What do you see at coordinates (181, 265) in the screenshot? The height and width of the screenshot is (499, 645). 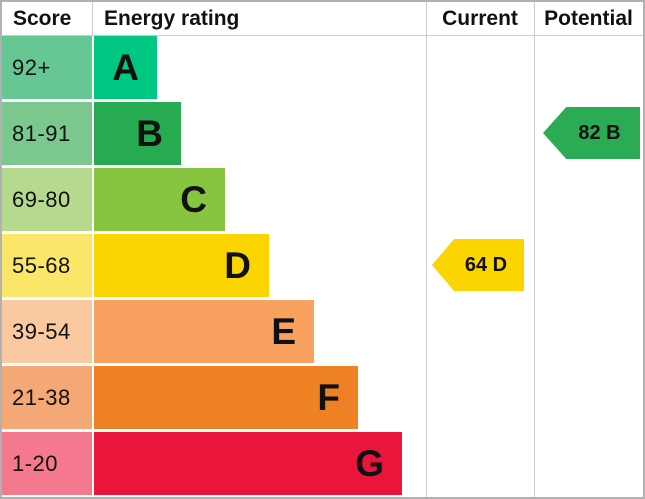 I see `rating-bar-d: D` at bounding box center [181, 265].